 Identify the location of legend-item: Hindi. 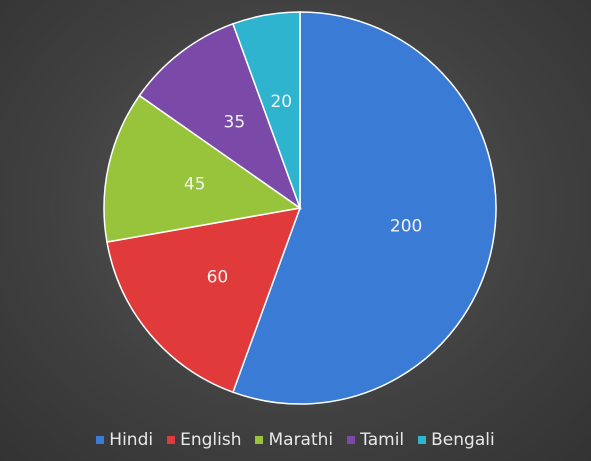
(124, 440).